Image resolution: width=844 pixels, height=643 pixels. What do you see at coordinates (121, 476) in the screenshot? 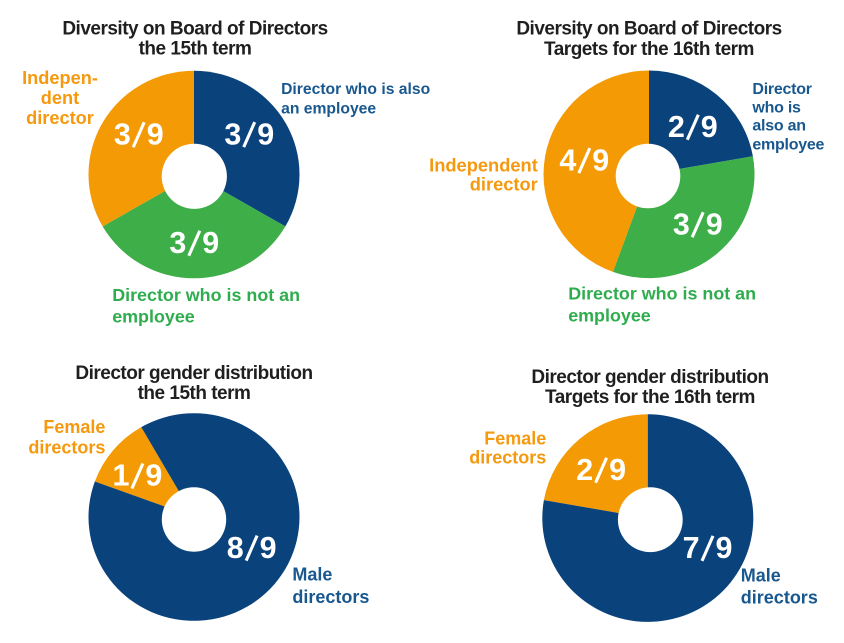
I see `svg-text: 1` at bounding box center [121, 476].